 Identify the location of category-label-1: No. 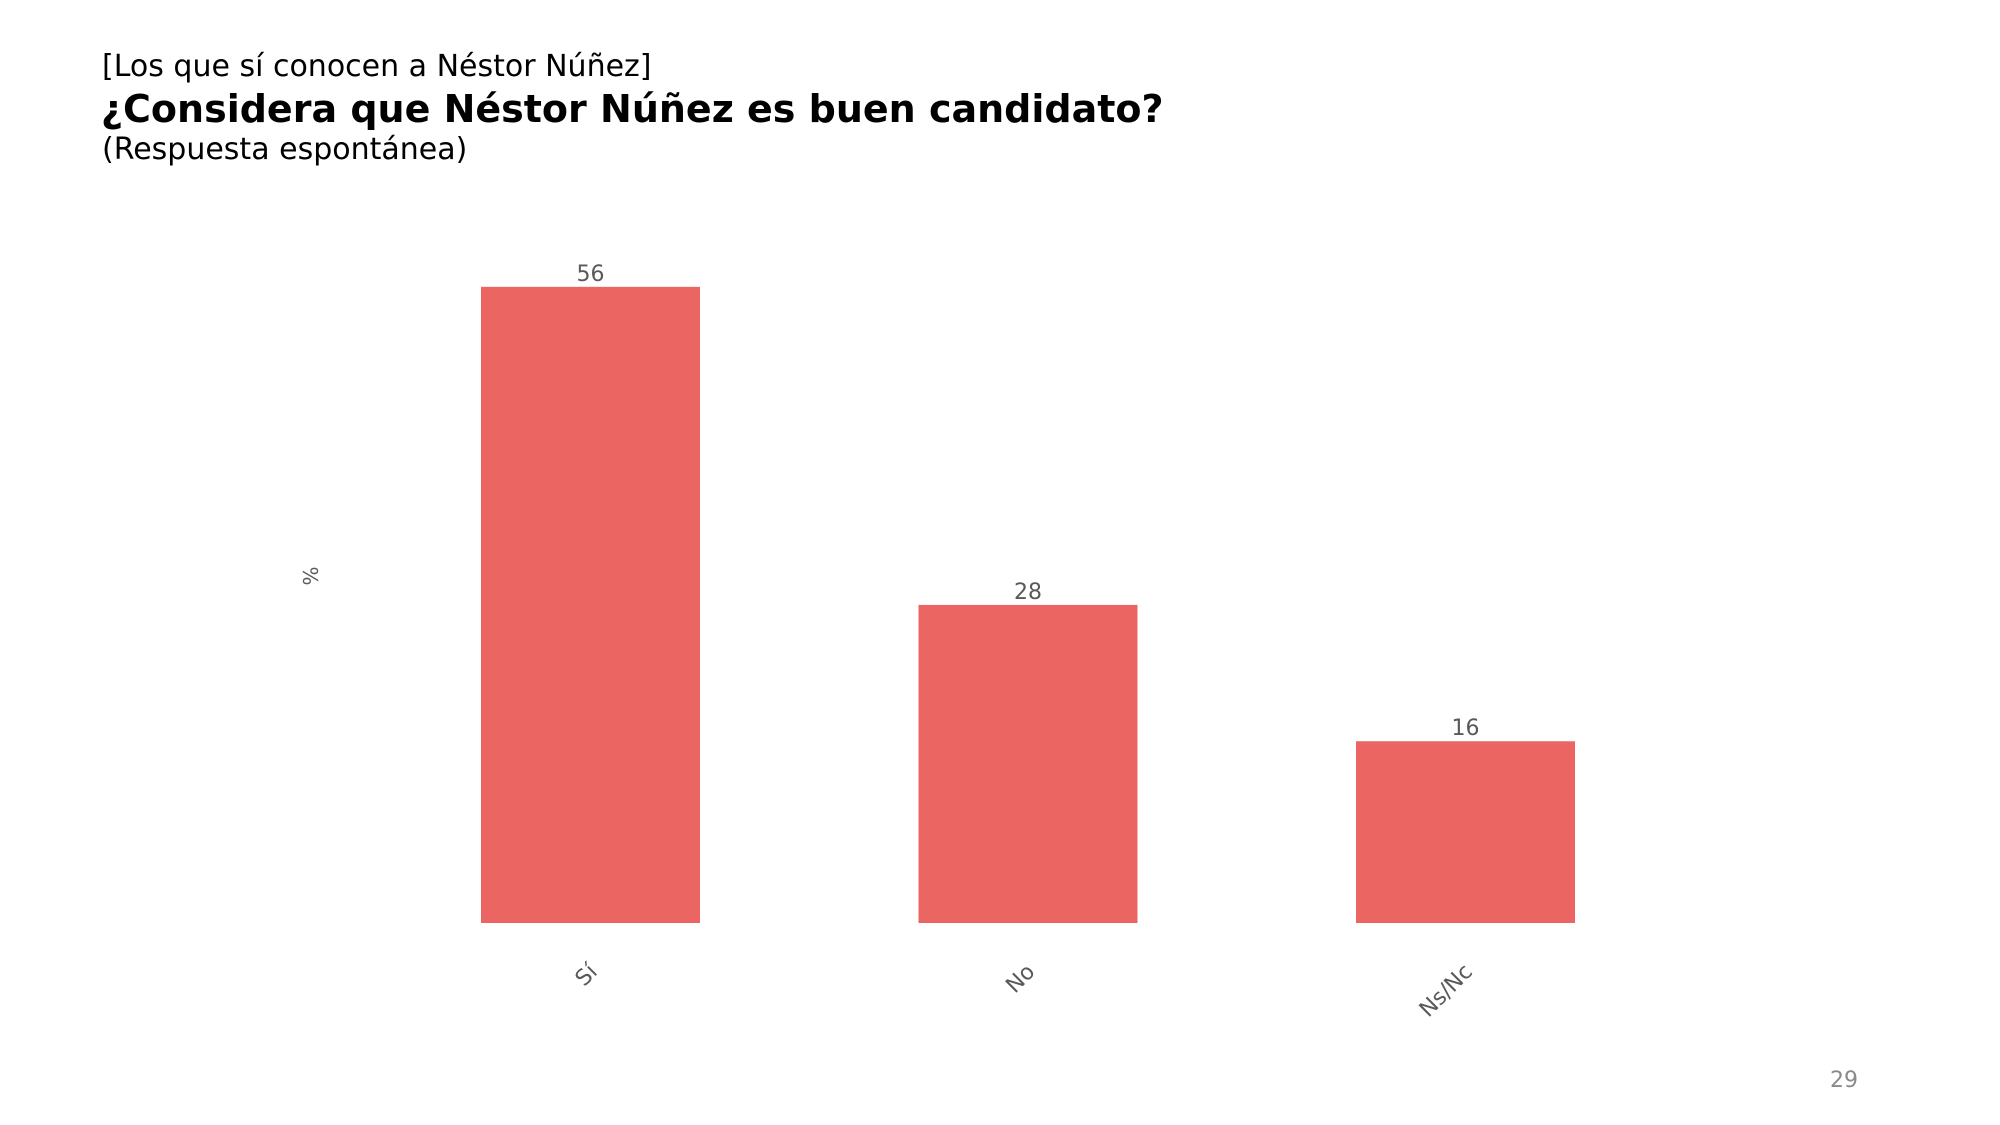
(1020, 979).